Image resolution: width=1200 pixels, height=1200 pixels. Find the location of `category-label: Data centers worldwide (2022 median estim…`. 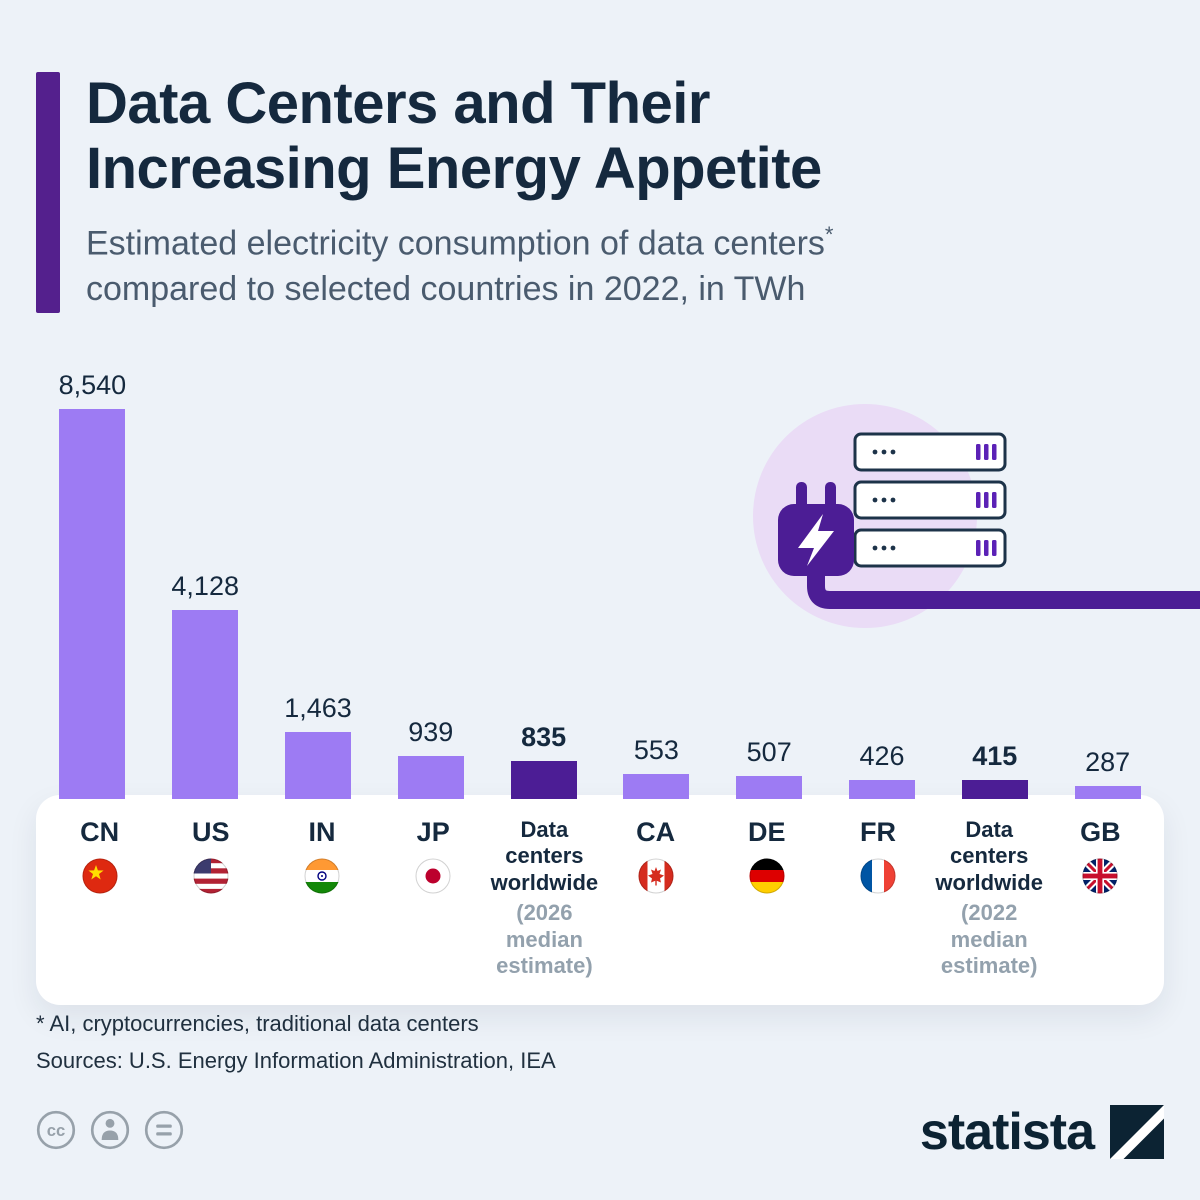

category-label: Data centers worldwide (2022 median estim… is located at coordinates (989, 898).